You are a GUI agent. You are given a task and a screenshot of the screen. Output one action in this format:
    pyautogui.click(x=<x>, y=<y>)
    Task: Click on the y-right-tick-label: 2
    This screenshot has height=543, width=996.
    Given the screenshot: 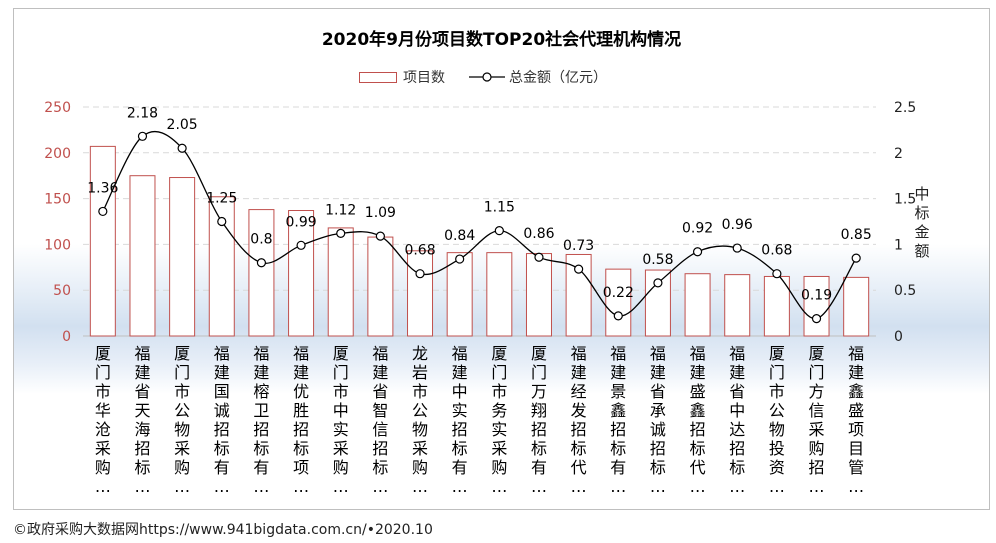 What is the action you would take?
    pyautogui.click(x=898, y=154)
    